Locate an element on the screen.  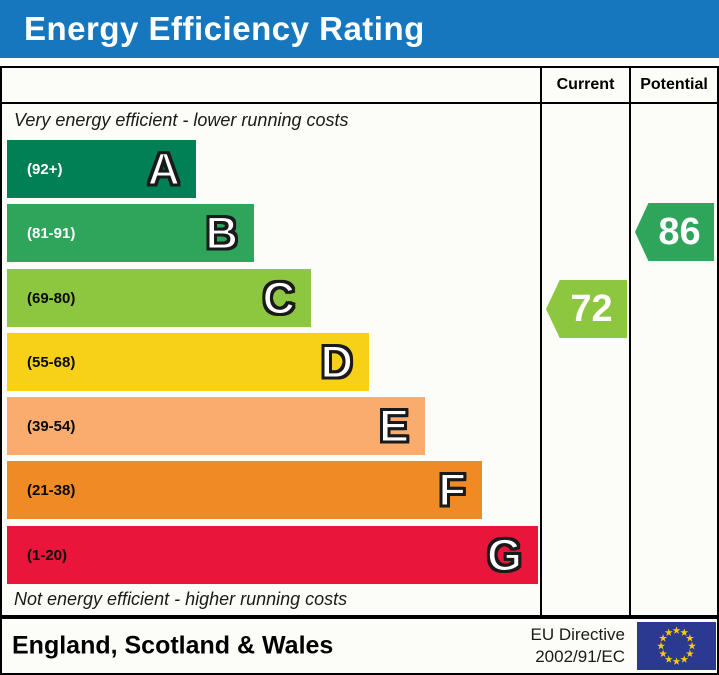
band-row-a: (92+) A is located at coordinates (101, 169).